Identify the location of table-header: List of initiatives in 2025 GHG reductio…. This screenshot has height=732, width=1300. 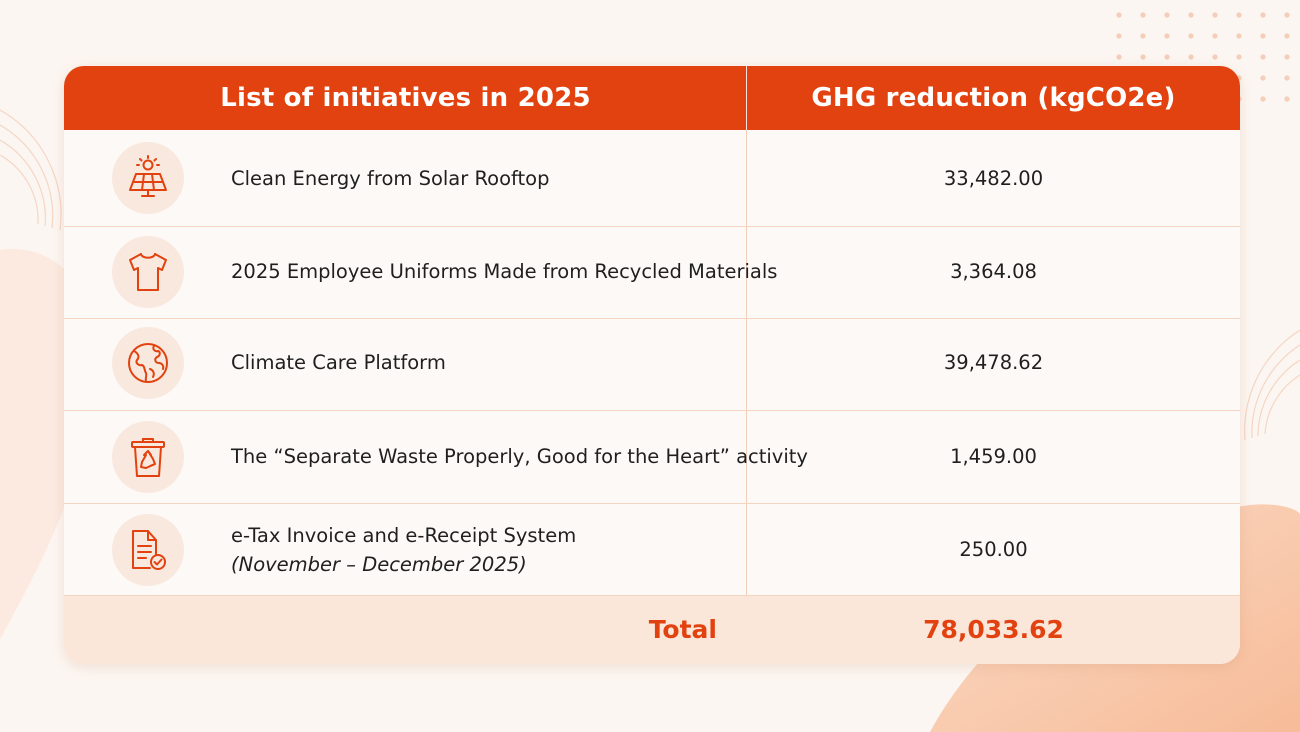
(652, 98).